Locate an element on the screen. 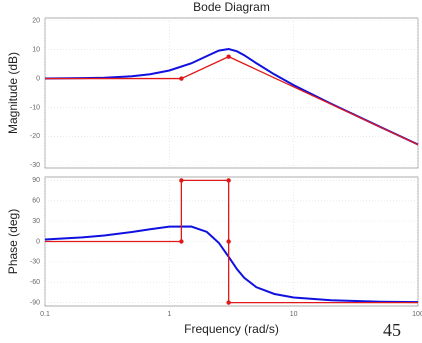 The height and width of the screenshot is (343, 422). x-tick-label: 100 is located at coordinates (417, 314).